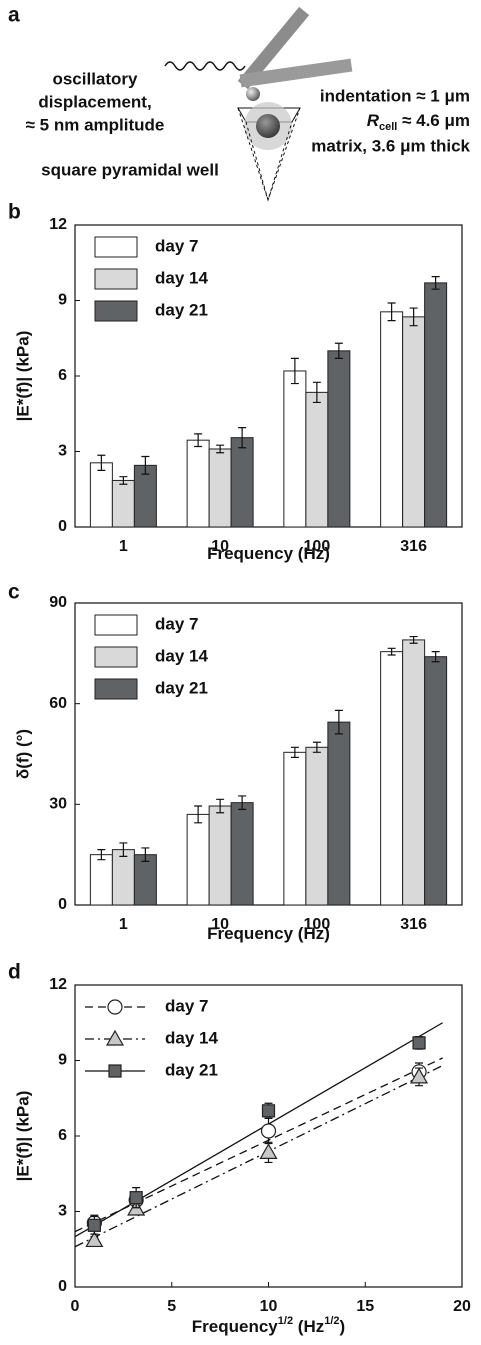 The height and width of the screenshot is (1345, 481). Describe the element at coordinates (95, 78) in the screenshot. I see `diagram-text: oscillatory` at that location.